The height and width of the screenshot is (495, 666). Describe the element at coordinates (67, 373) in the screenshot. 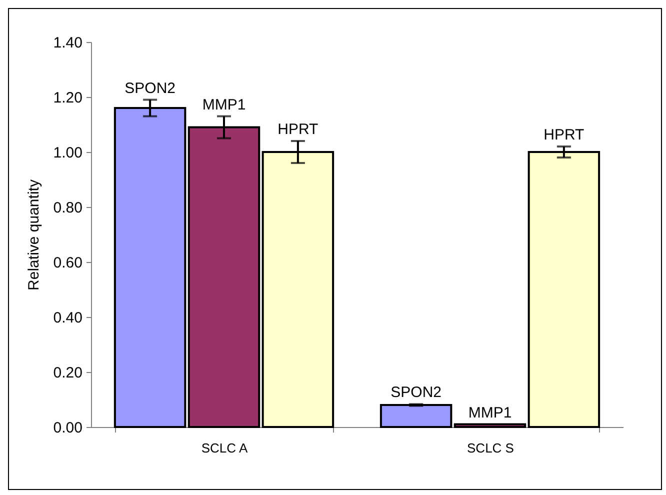

I see `y-tick-label: 0.20` at that location.